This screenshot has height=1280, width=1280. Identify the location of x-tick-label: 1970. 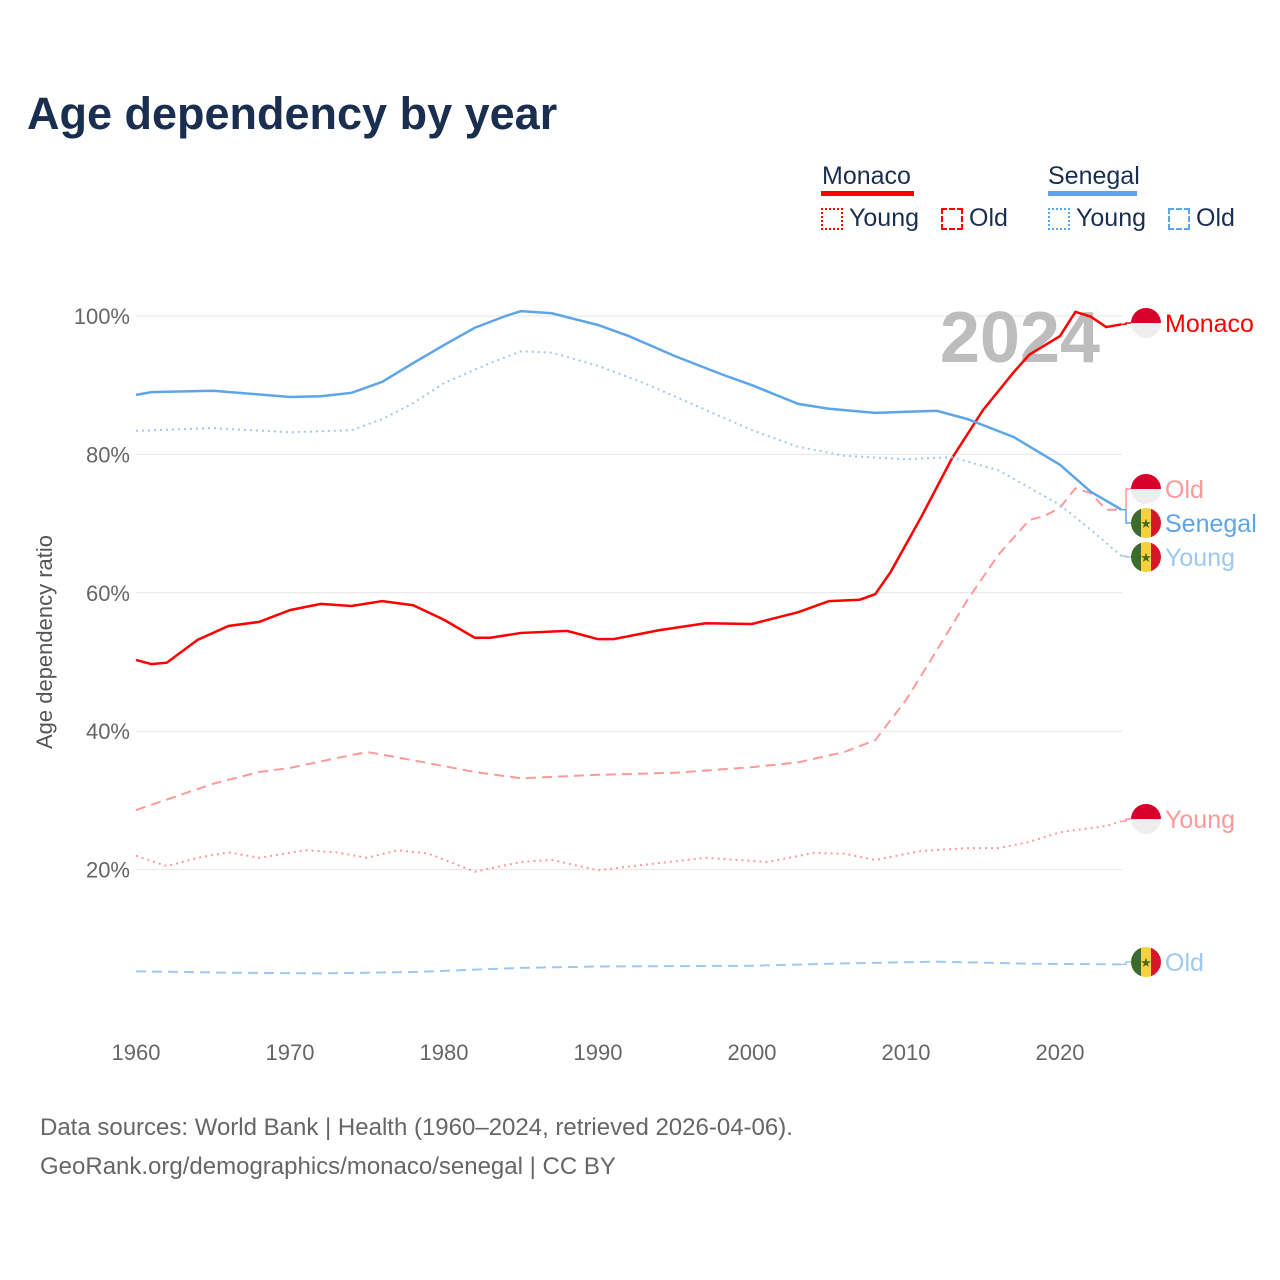
(290, 1052).